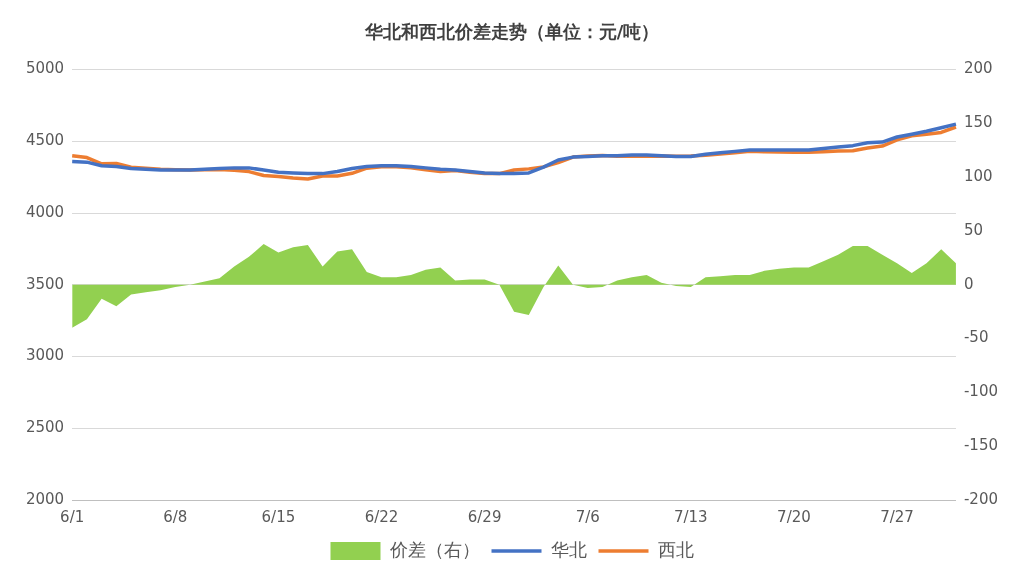 The image size is (1024, 583). Describe the element at coordinates (45, 283) in the screenshot. I see `y-tick-label: 3500` at that location.